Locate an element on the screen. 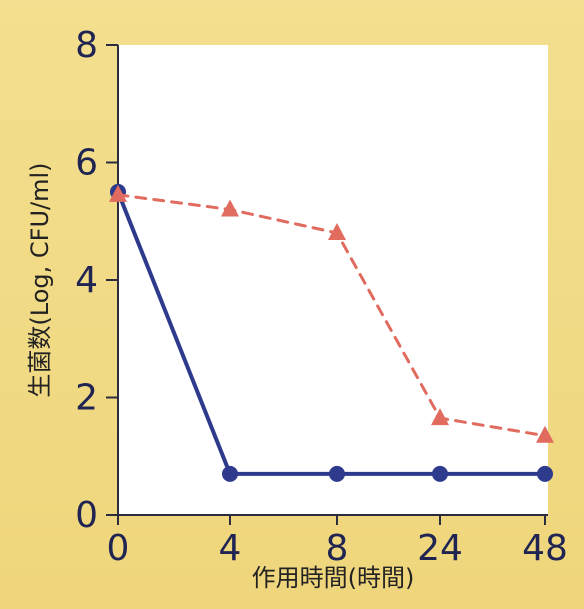 The width and height of the screenshot is (584, 609). x-ticks: 0 4 8 24 48 is located at coordinates (337, 542).